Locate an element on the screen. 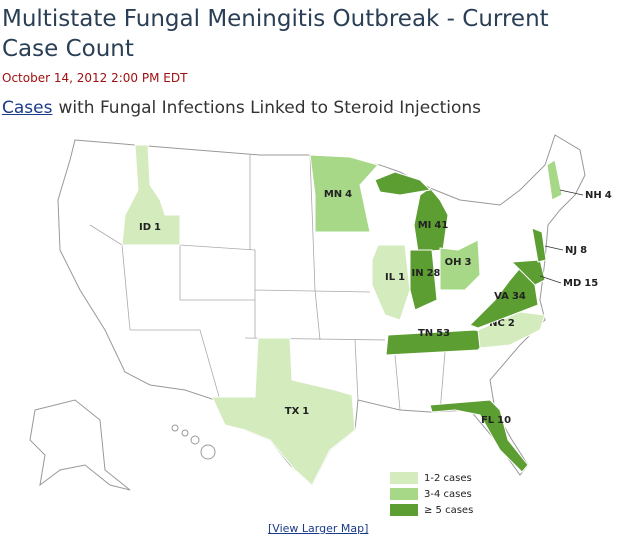 This screenshot has width=644, height=551. state-abbr: MI is located at coordinates (425, 225).